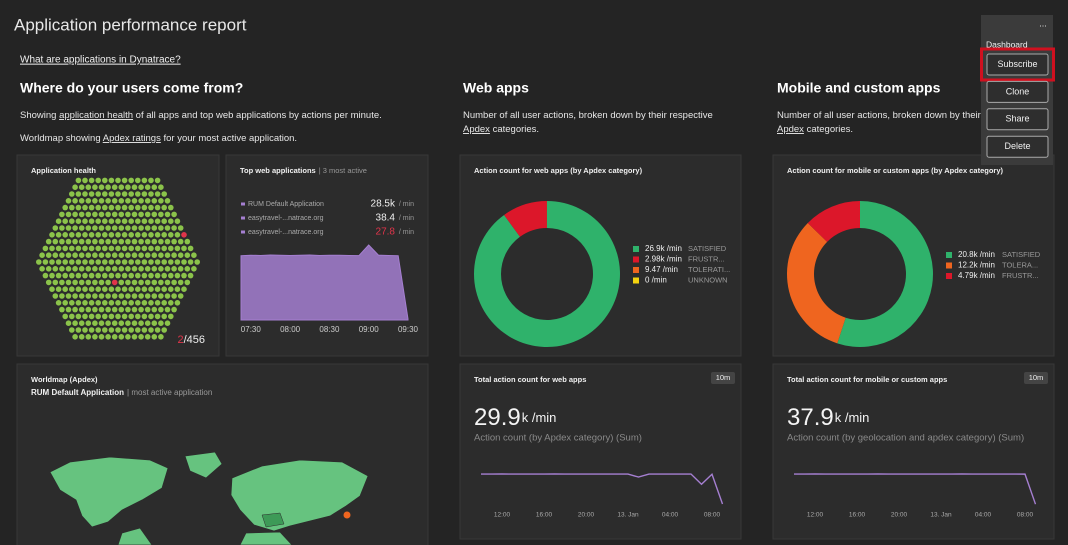 The height and width of the screenshot is (545, 1068). Describe the element at coordinates (1007, 44) in the screenshot. I see `menu-label: Dashboard` at that location.